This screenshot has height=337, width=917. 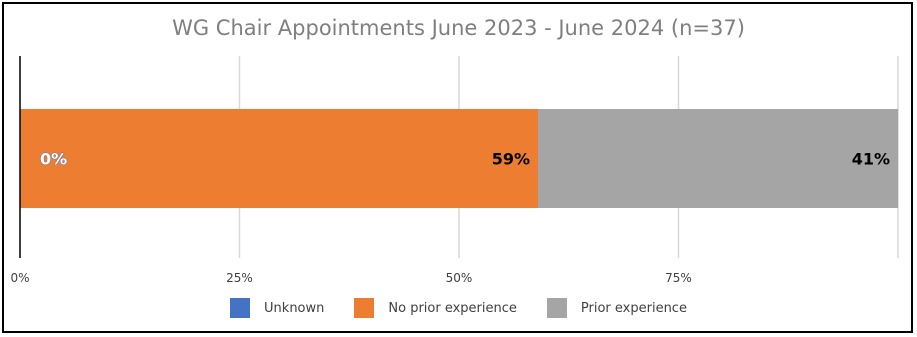 What do you see at coordinates (459, 278) in the screenshot?
I see `x-tick-label-50: 50%` at bounding box center [459, 278].